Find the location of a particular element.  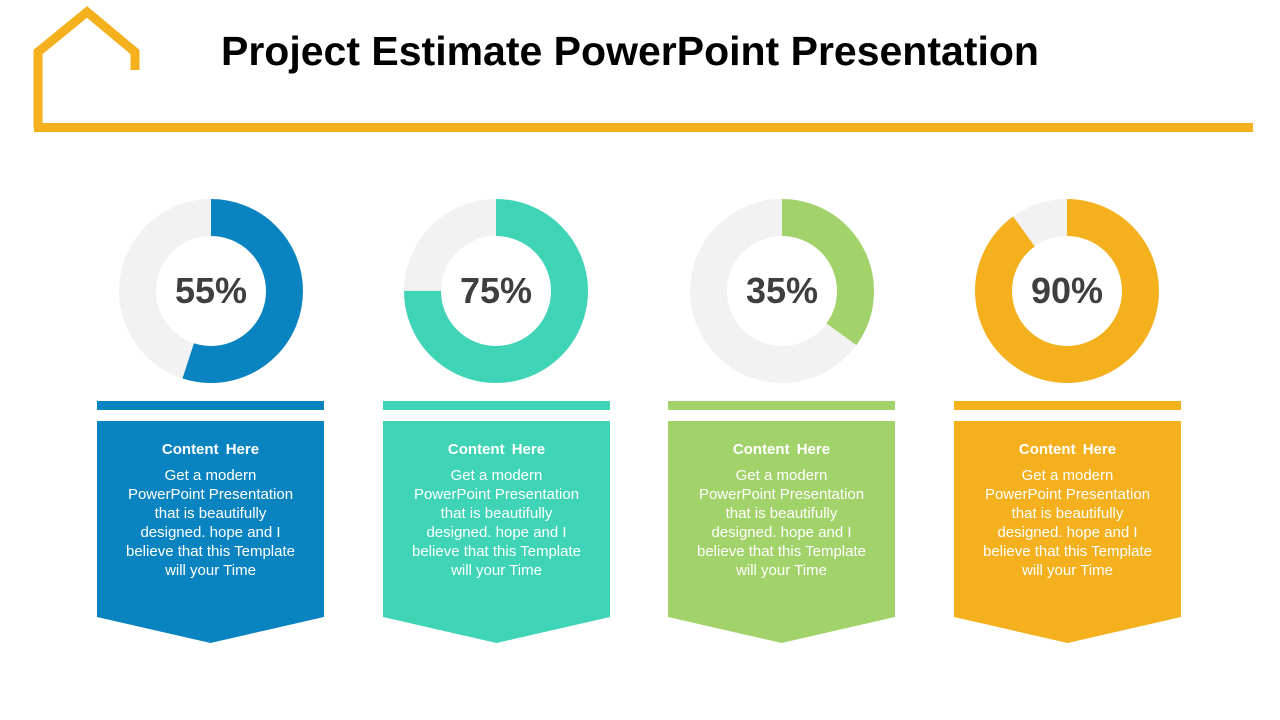

percent-label: 55% is located at coordinates (211, 290).